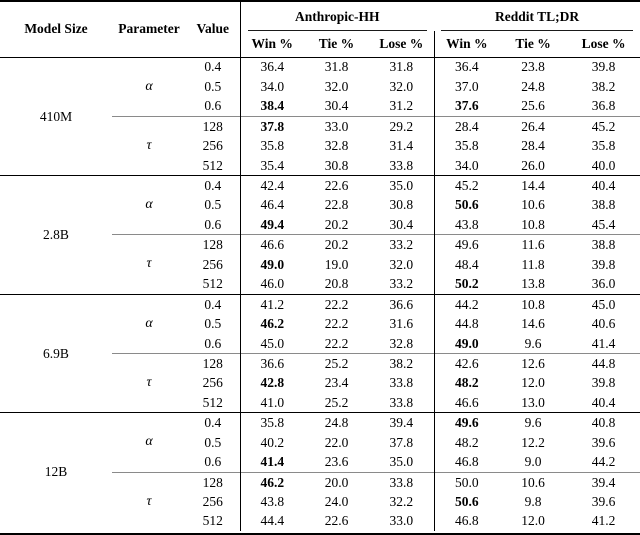 The image size is (640, 535). I want to click on table-row: τ 128 46.2 20.0 33.8 50.0 10.6 39.4, so click(320, 501).